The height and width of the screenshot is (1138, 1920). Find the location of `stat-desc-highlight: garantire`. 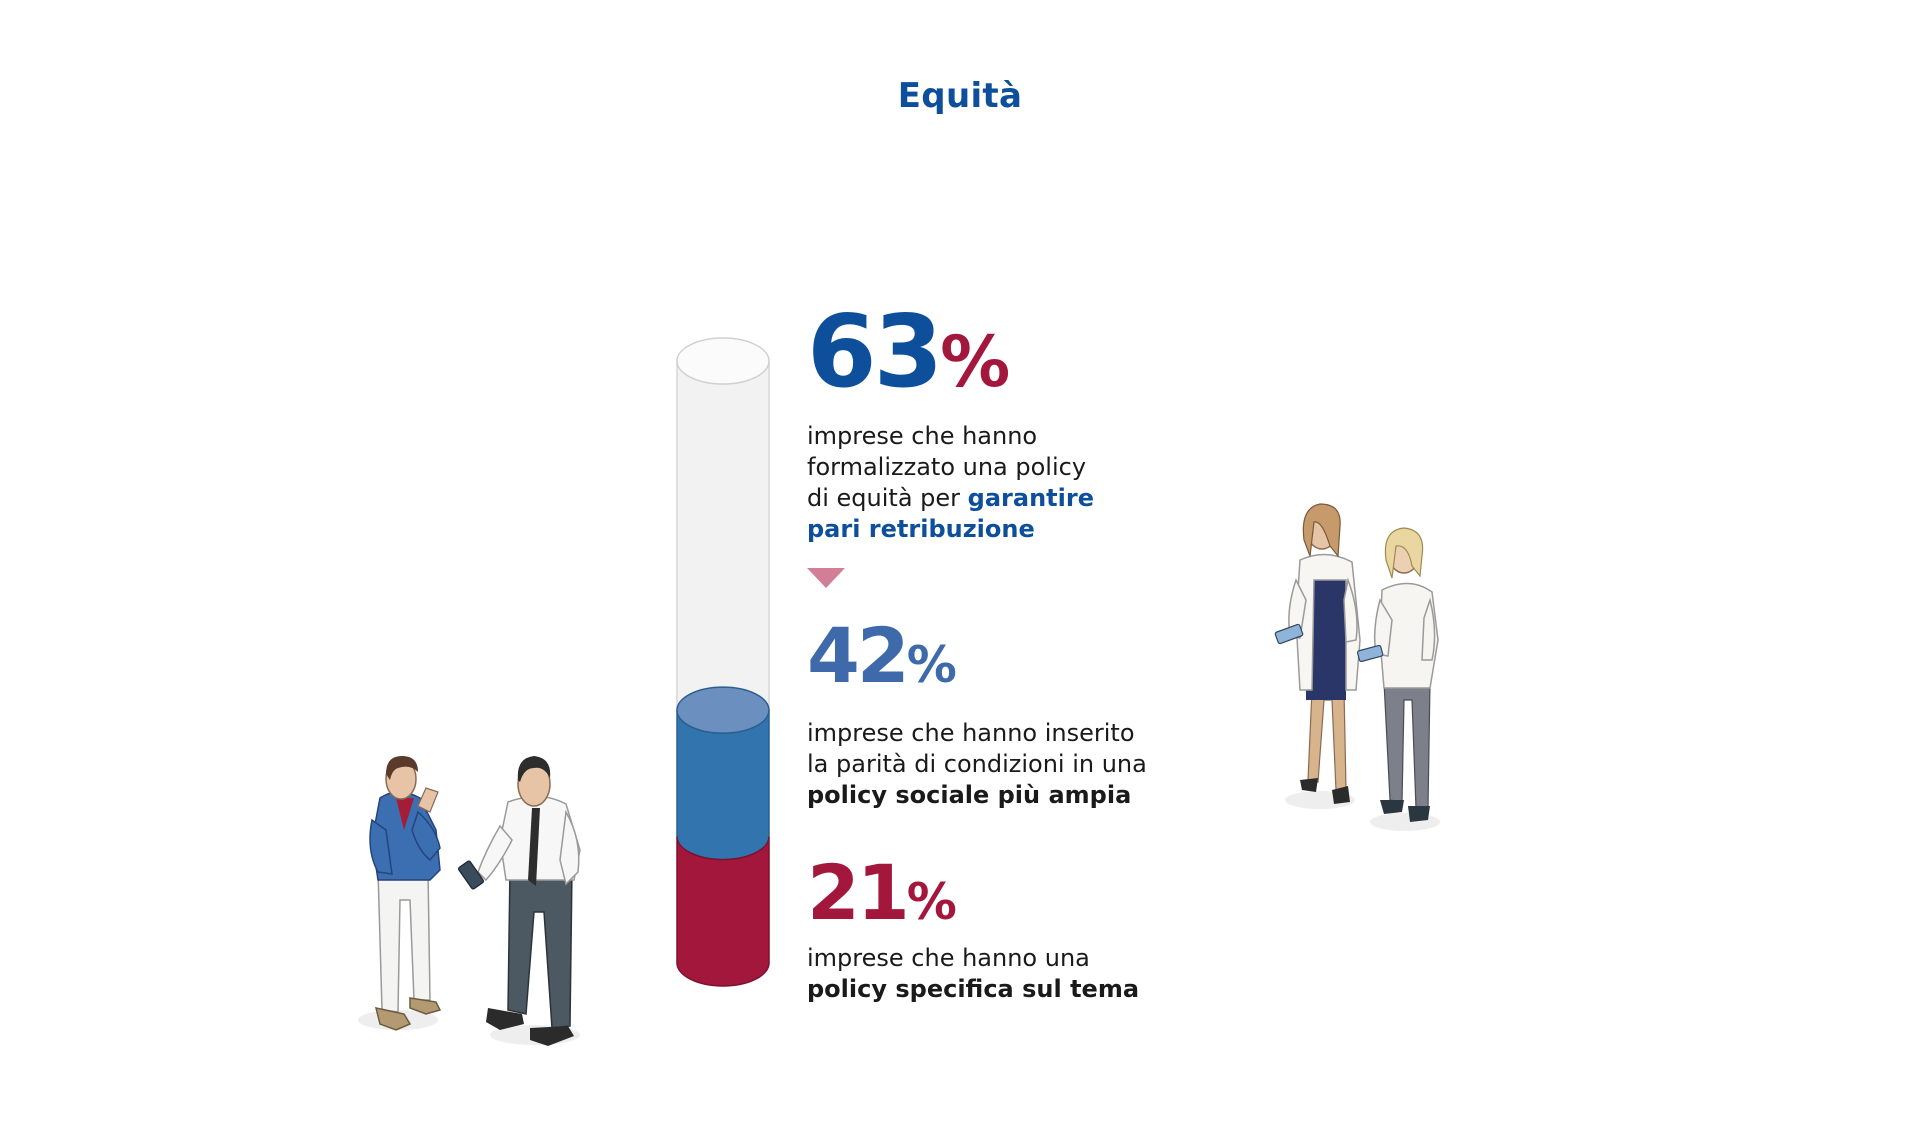

stat-desc-highlight: garantire is located at coordinates (1030, 498).